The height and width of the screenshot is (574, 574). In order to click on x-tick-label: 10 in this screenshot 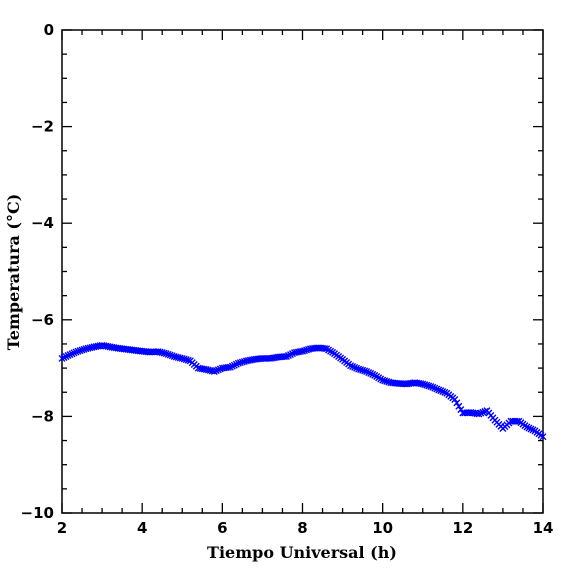, I will do `click(382, 528)`.